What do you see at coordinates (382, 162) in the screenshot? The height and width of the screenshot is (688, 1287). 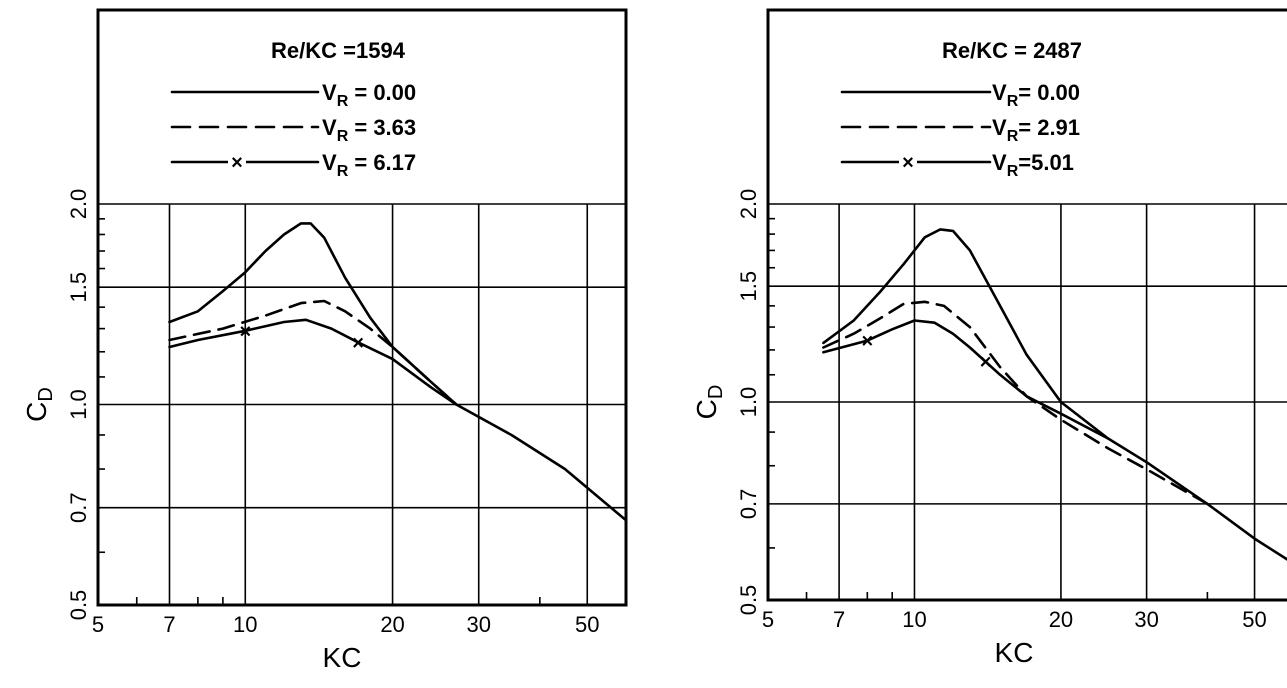 I see `legend-entry-value: = 6.17` at bounding box center [382, 162].